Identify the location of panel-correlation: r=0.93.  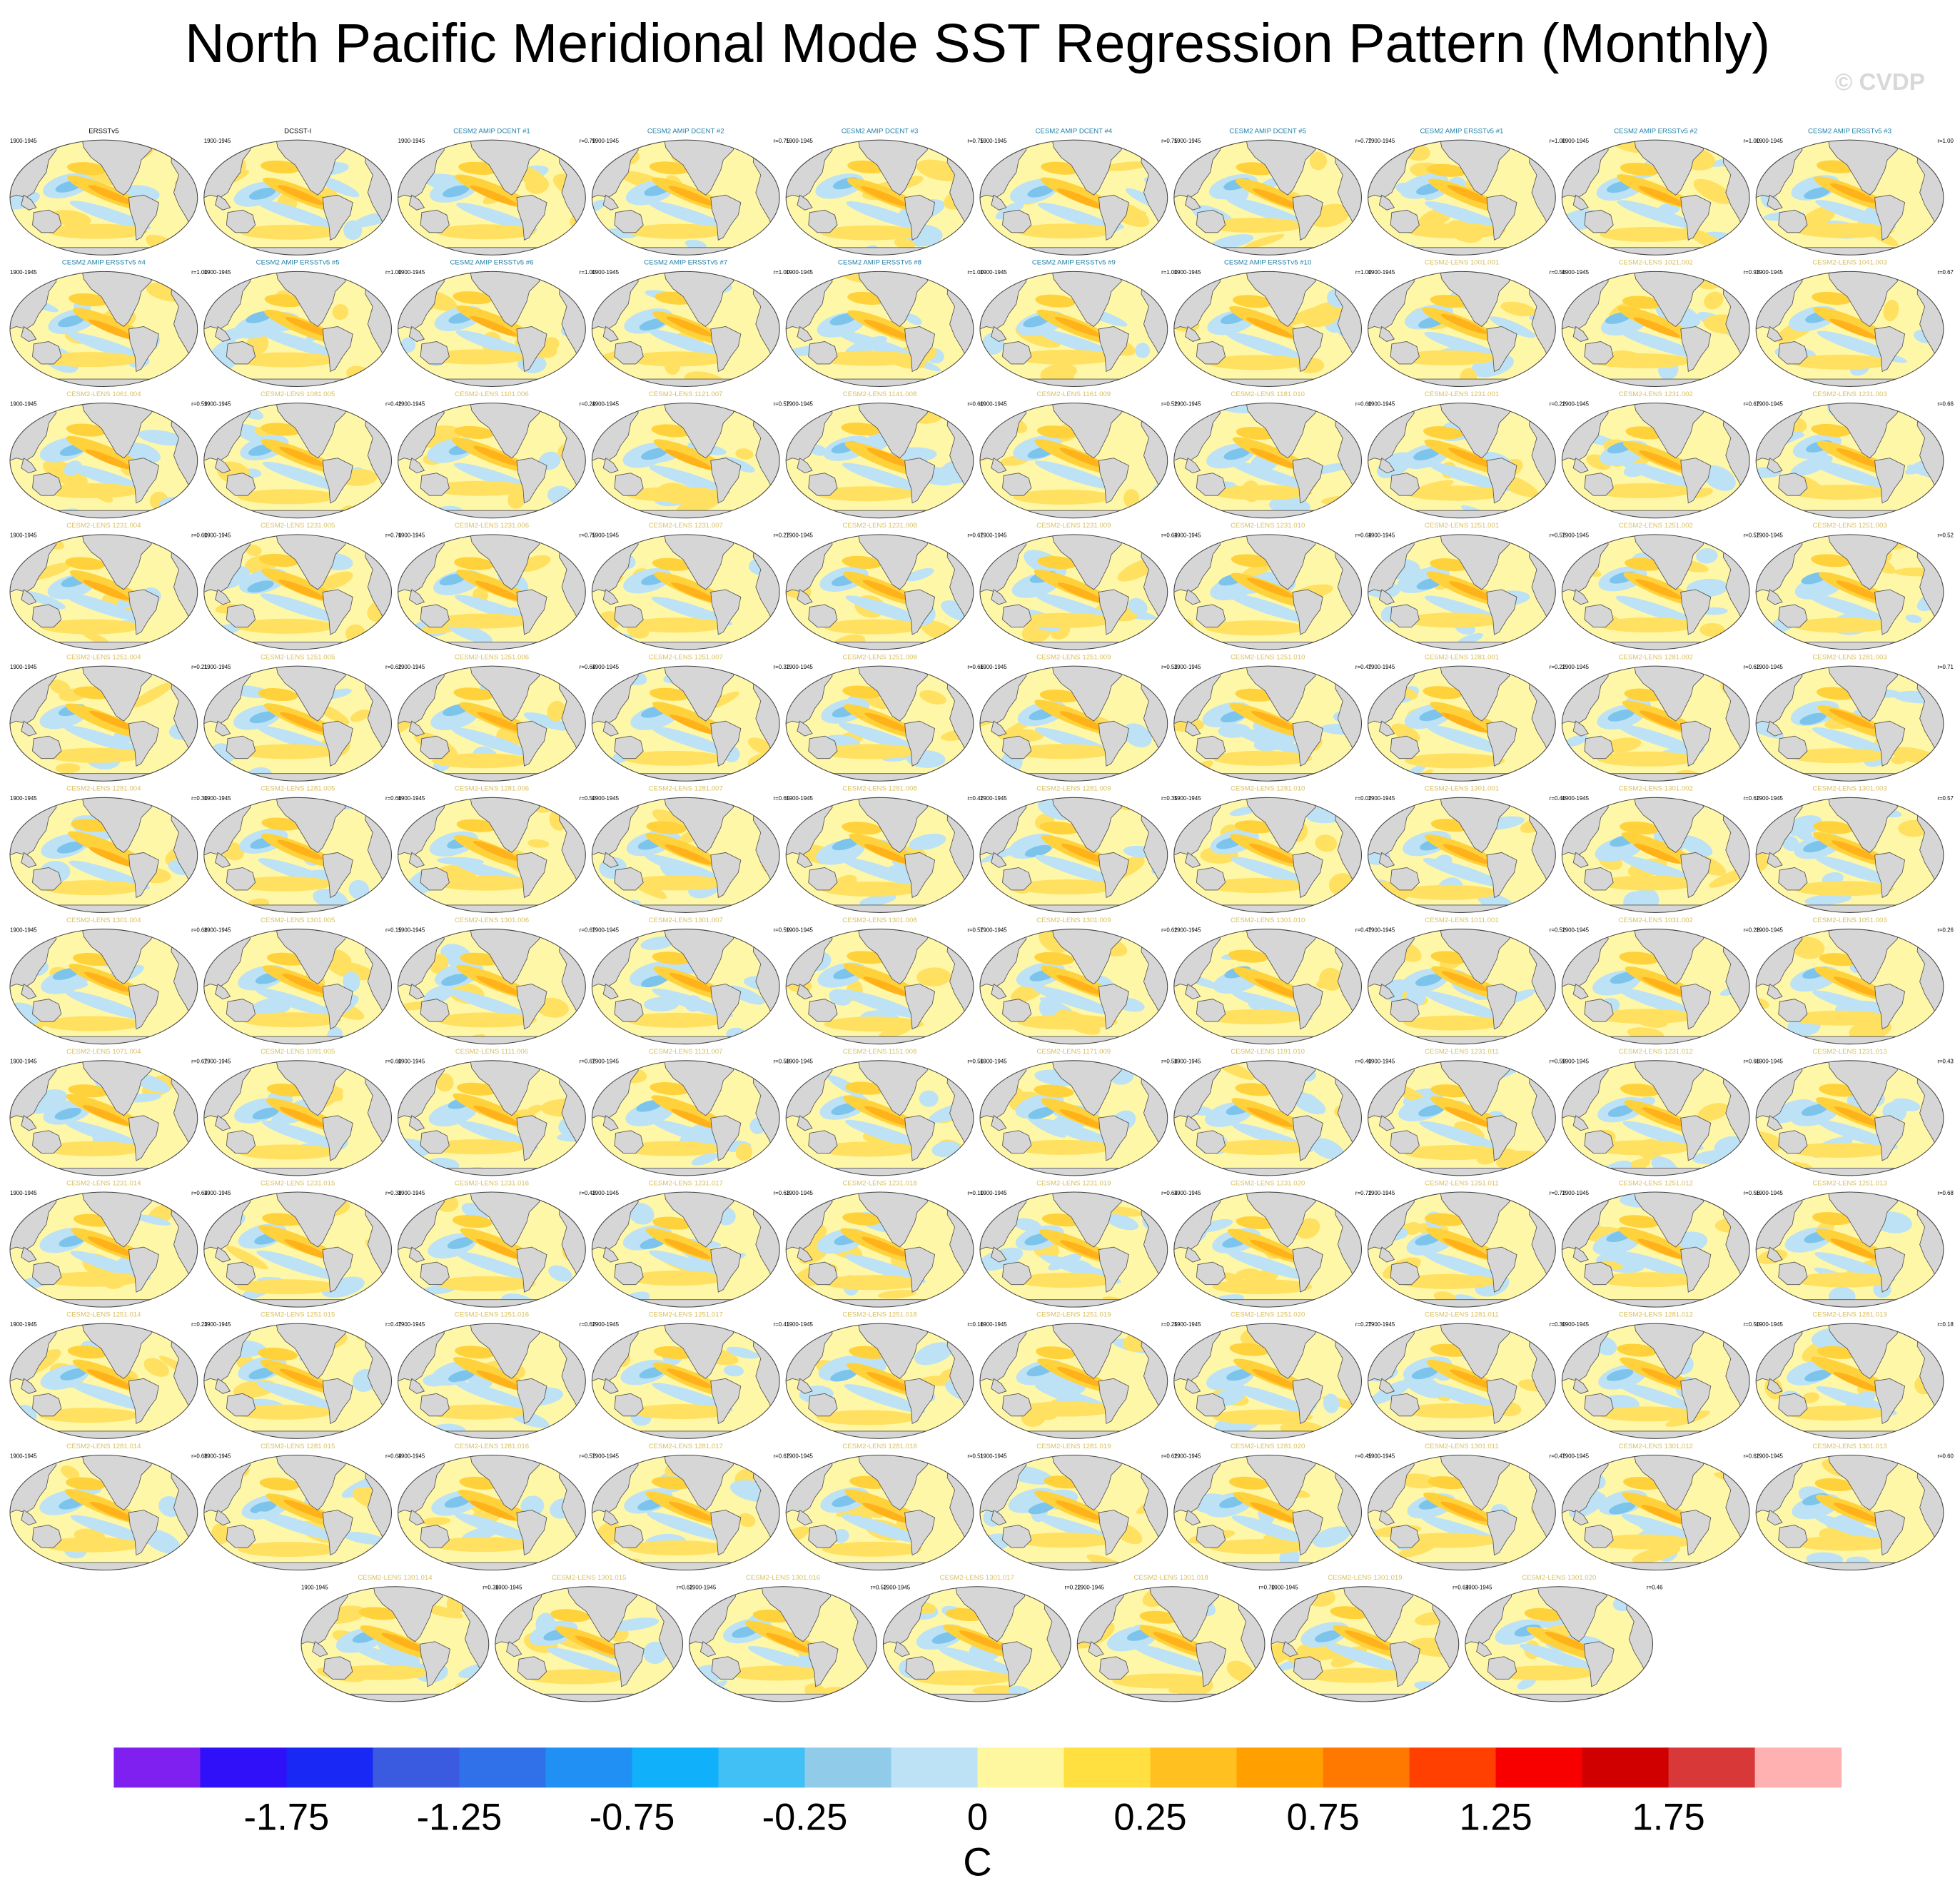
(1752, 272).